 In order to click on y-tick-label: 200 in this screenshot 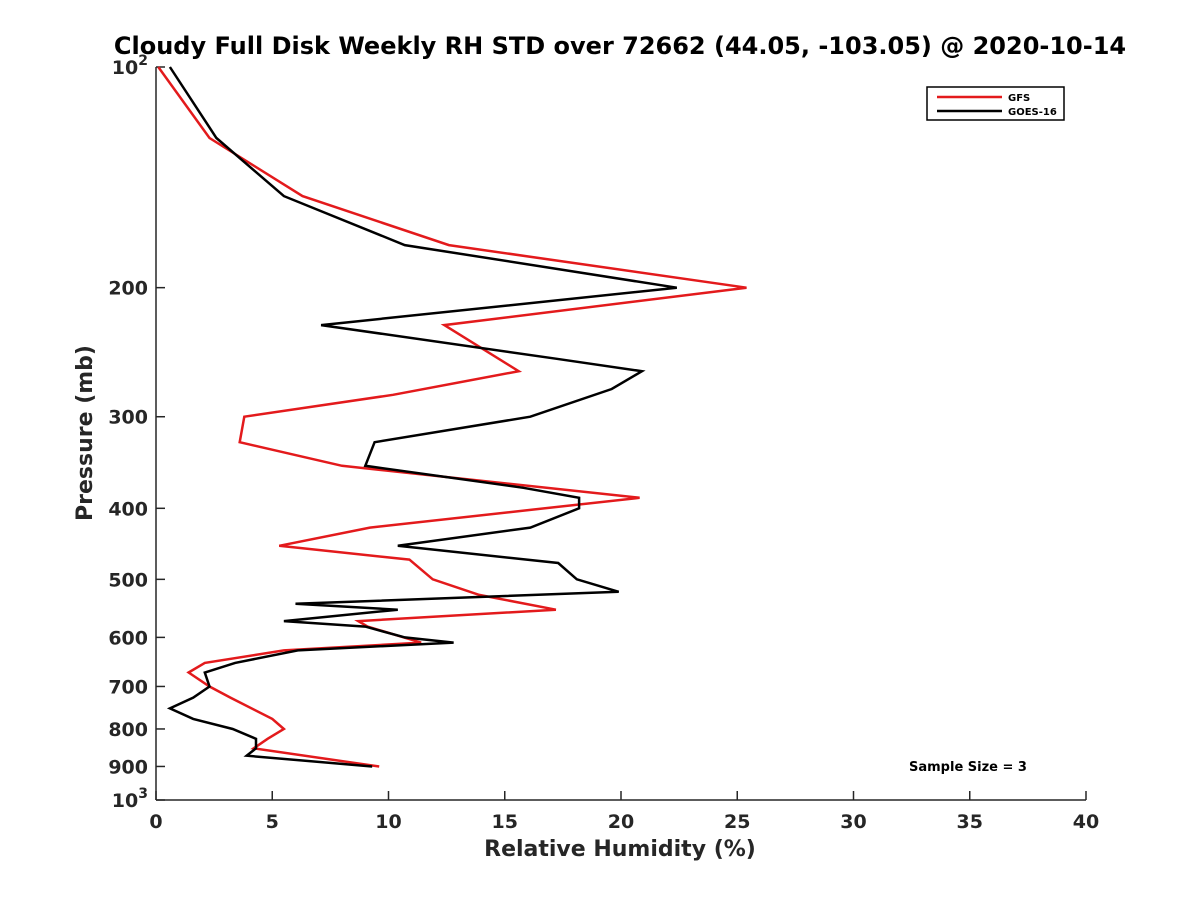, I will do `click(128, 289)`.